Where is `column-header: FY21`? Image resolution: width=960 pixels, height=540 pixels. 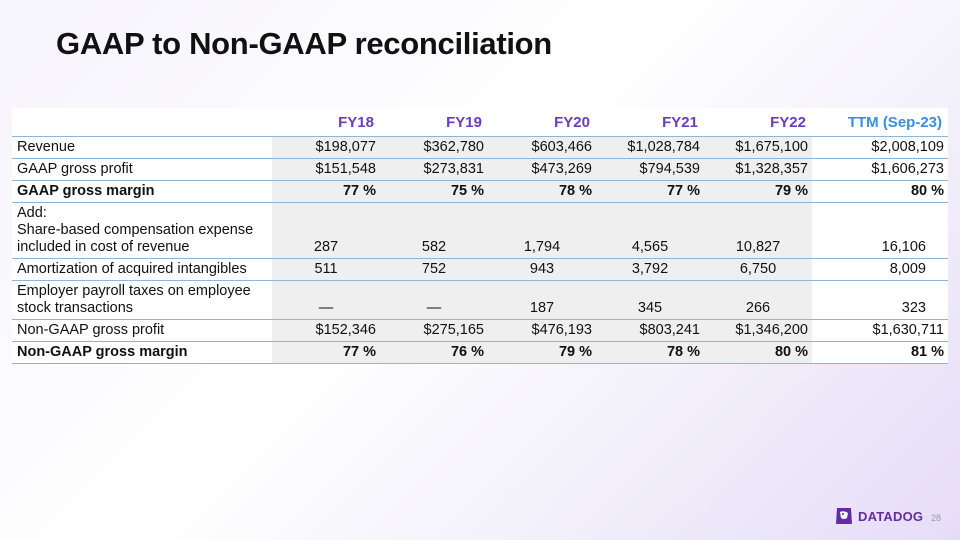 column-header: FY21 is located at coordinates (650, 122).